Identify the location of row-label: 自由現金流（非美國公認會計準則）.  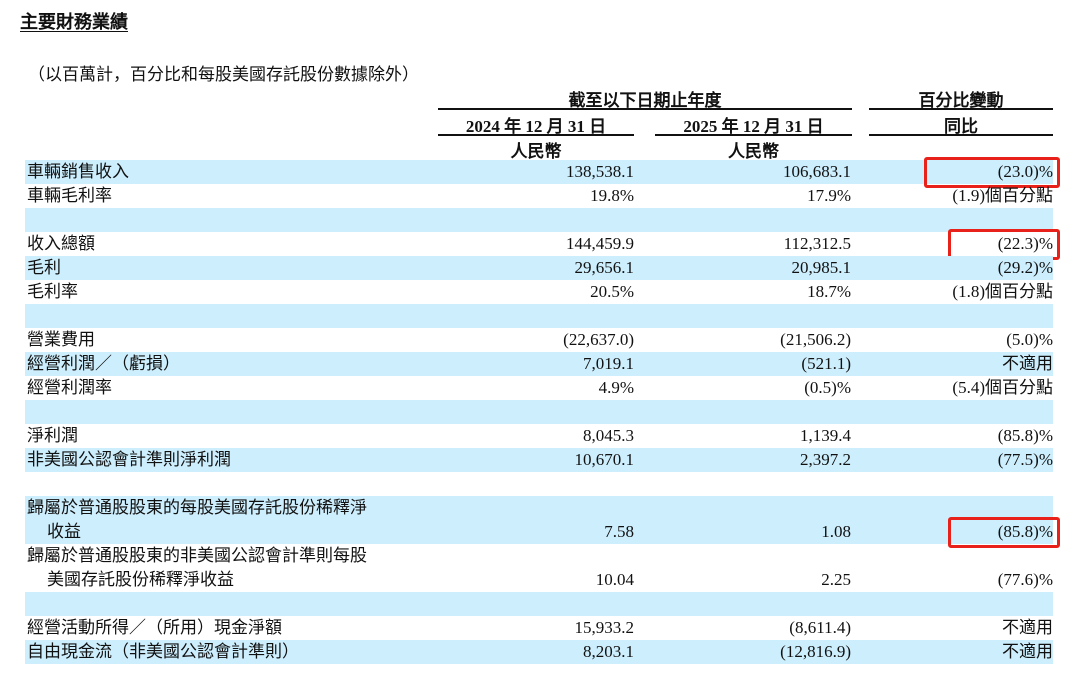
(163, 651).